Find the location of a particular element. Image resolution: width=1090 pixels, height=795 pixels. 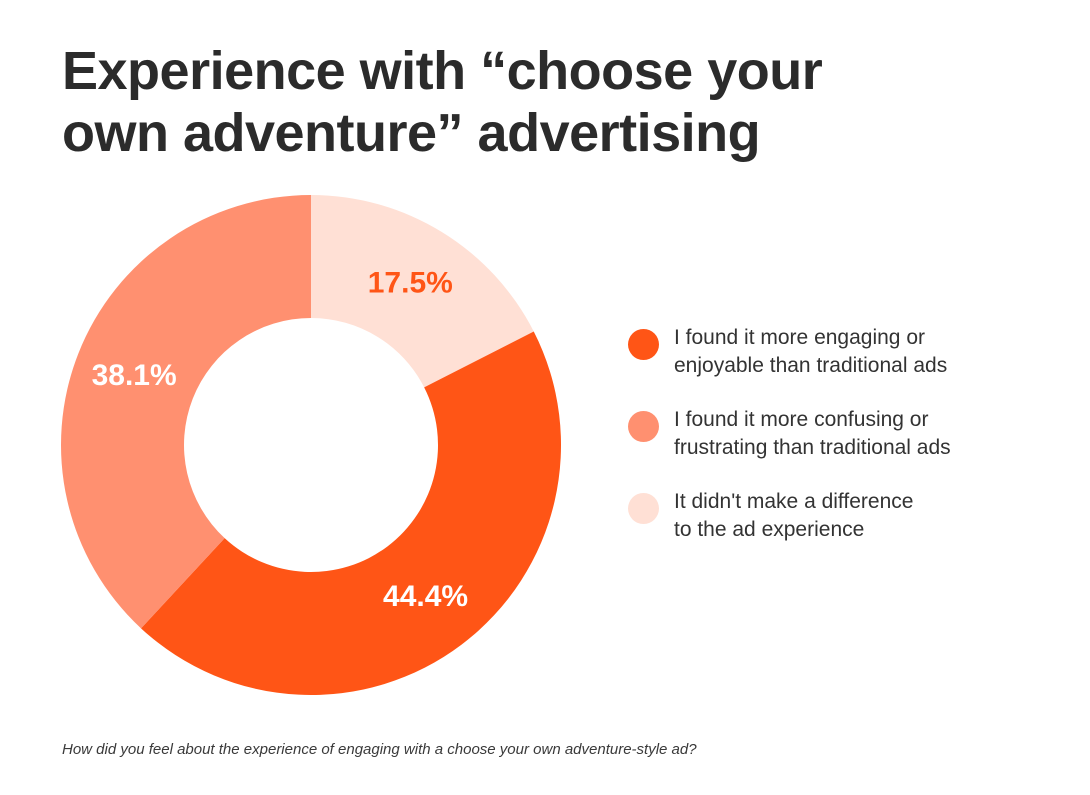

legend-label-confusing-line-1: I found it more confusing or is located at coordinates (801, 419).